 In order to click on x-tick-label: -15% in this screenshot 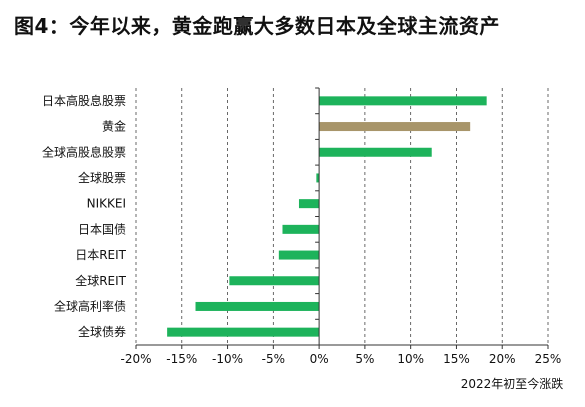, I will do `click(181, 359)`.